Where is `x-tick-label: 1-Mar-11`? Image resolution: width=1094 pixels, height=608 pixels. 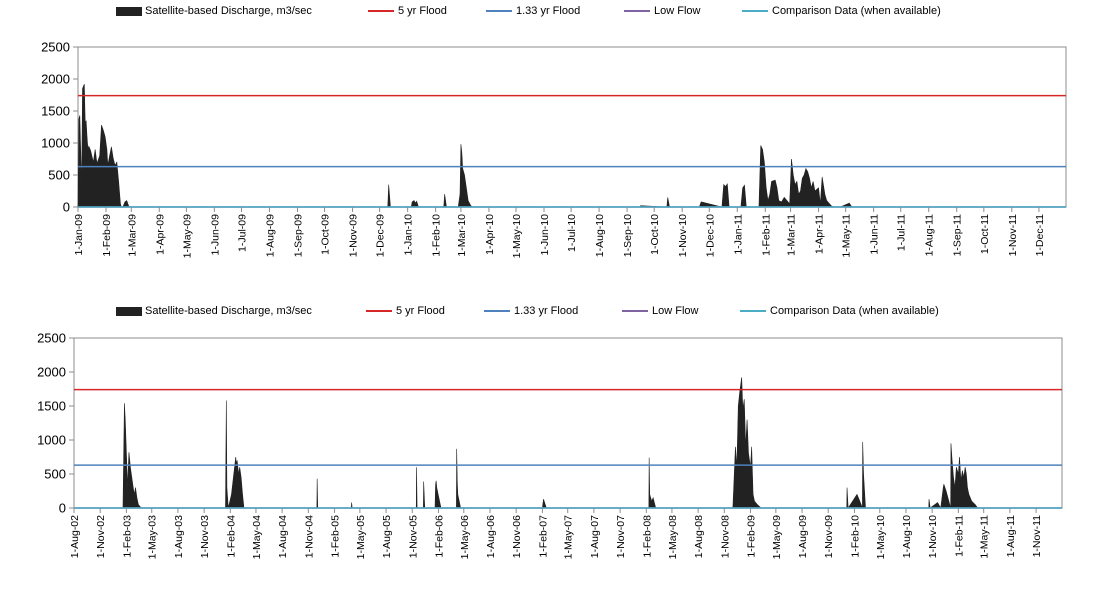
x-tick-label: 1-Mar-11 is located at coordinates (792, 235).